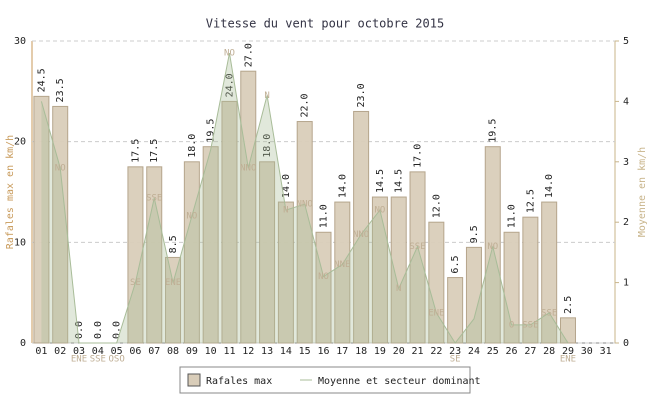  Describe the element at coordinates (239, 381) in the screenshot. I see `legend-label: Rafales max` at that location.